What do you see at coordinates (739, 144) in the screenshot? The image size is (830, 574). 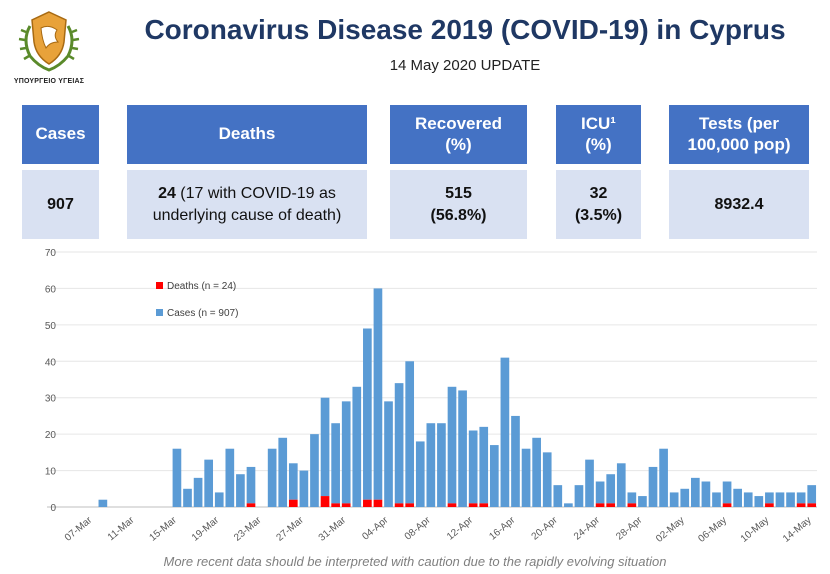 I see `tests-label-unit: 100,000 pop)` at bounding box center [739, 144].